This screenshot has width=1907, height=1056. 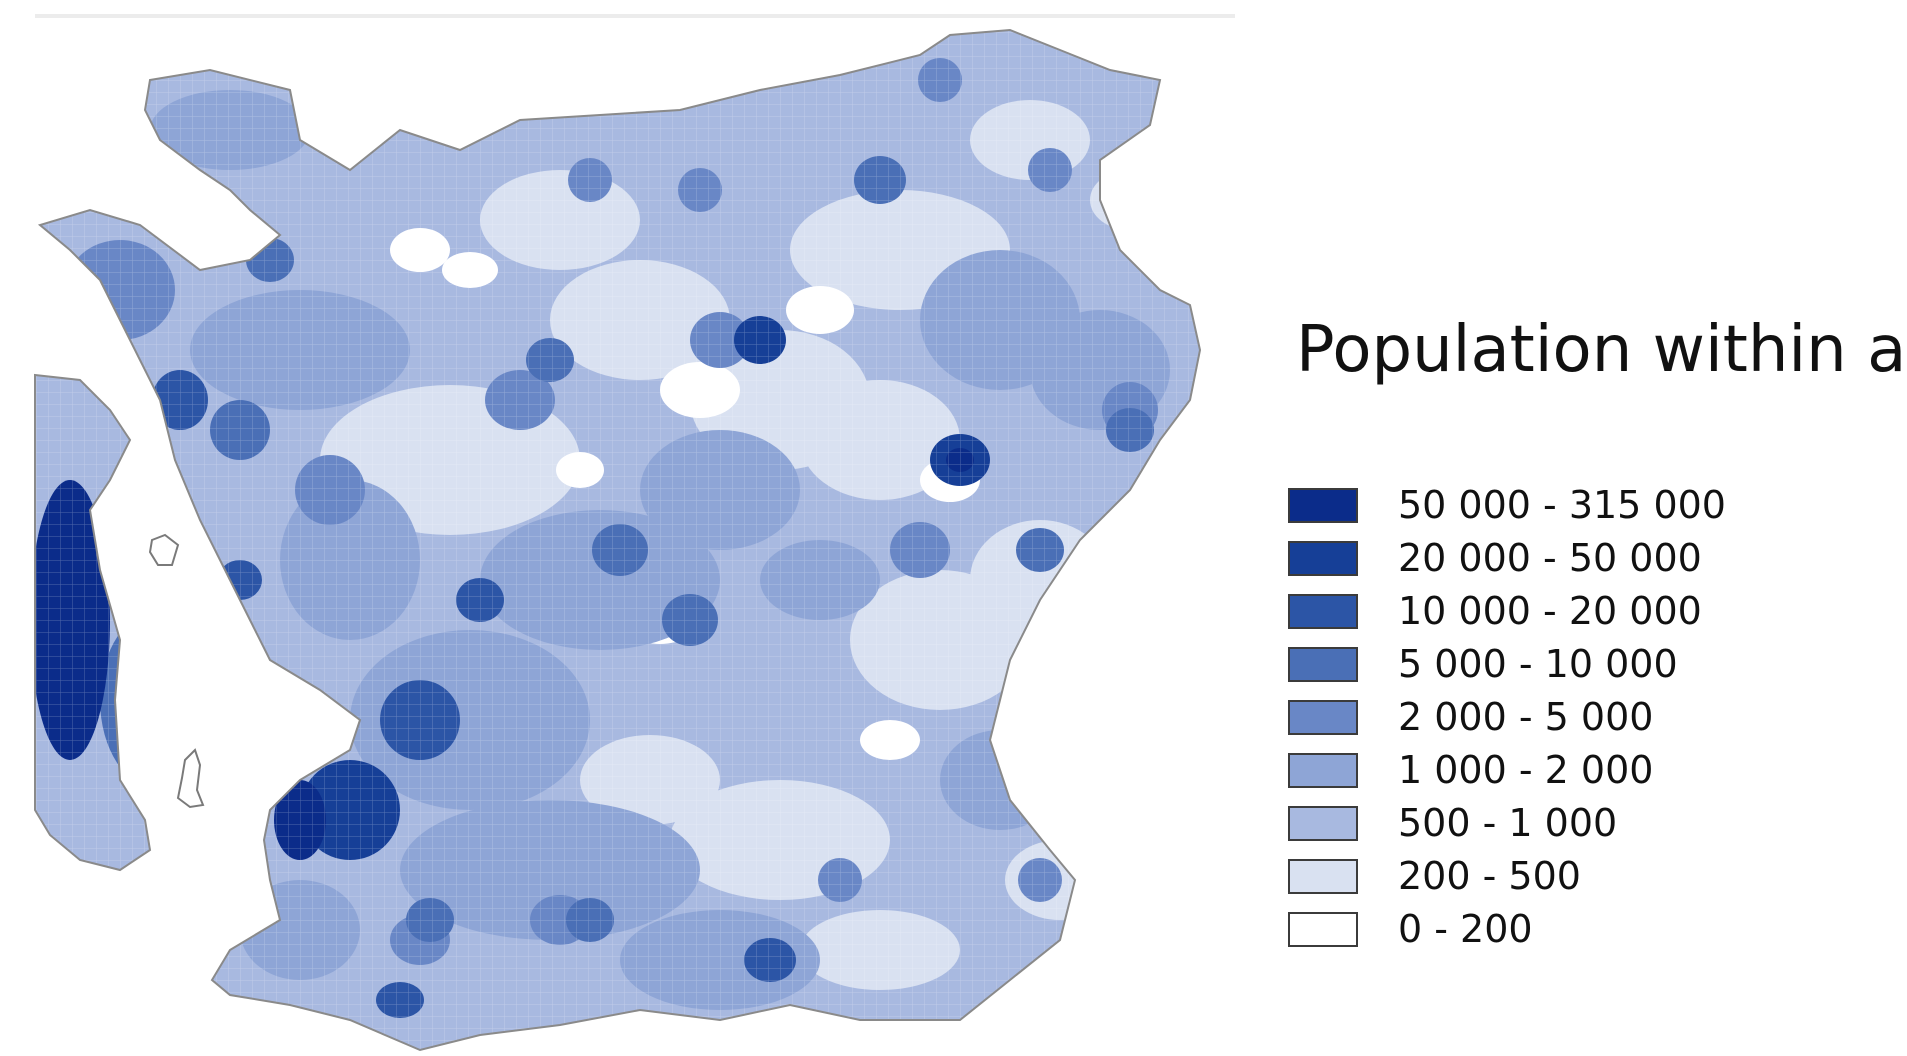 What do you see at coordinates (1538, 664) in the screenshot?
I see `legend-label: 5 000 - 10 000` at bounding box center [1538, 664].